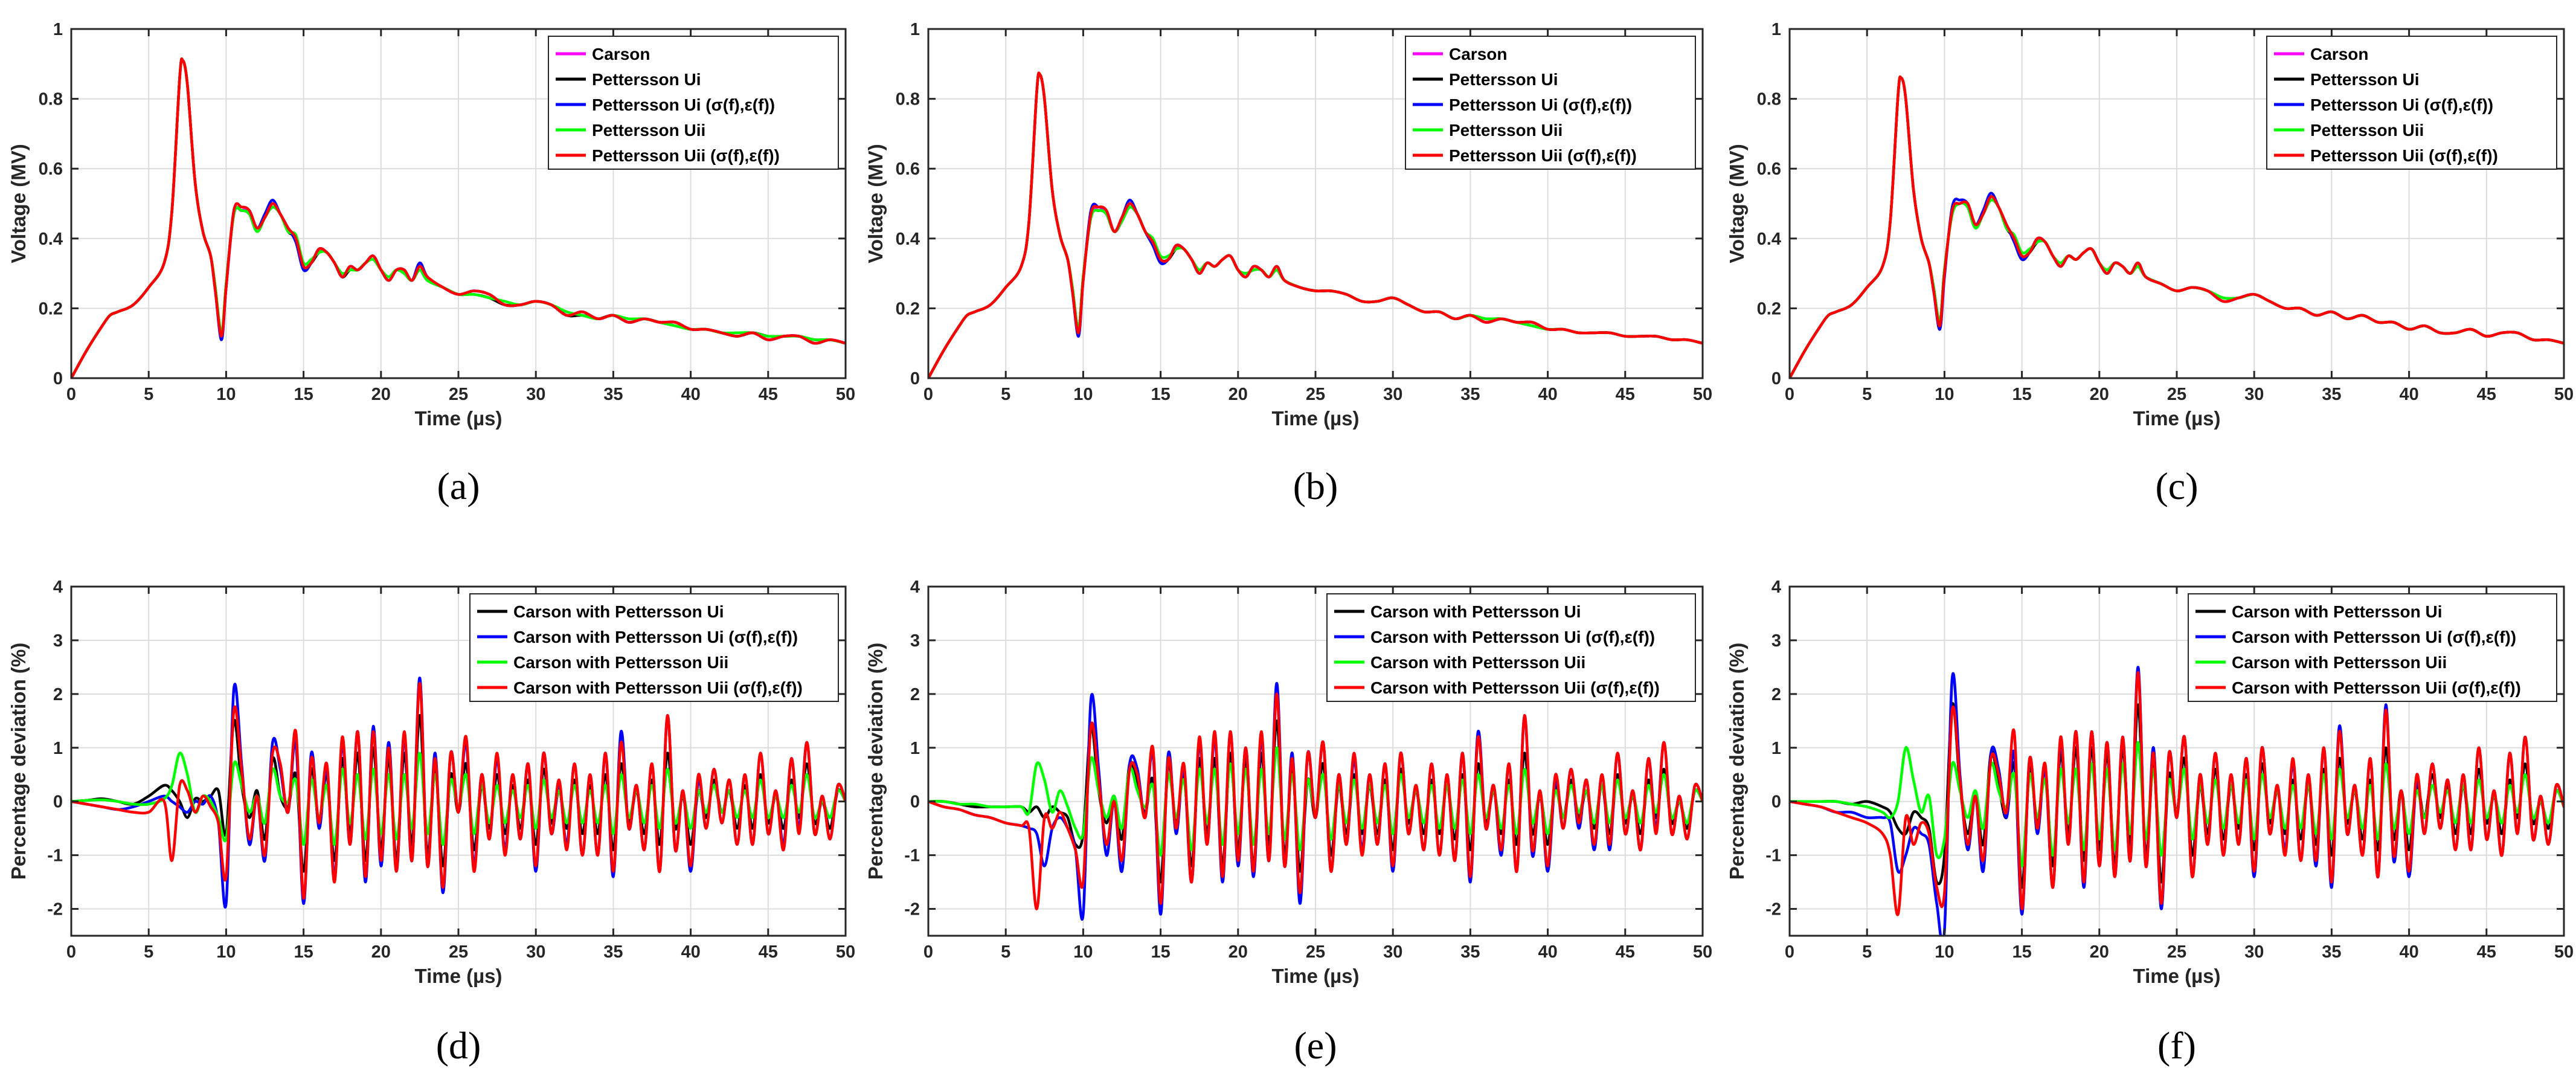 Image resolution: width=2576 pixels, height=1088 pixels. Describe the element at coordinates (2176, 1045) in the screenshot. I see `panel-caption: (f)` at that location.